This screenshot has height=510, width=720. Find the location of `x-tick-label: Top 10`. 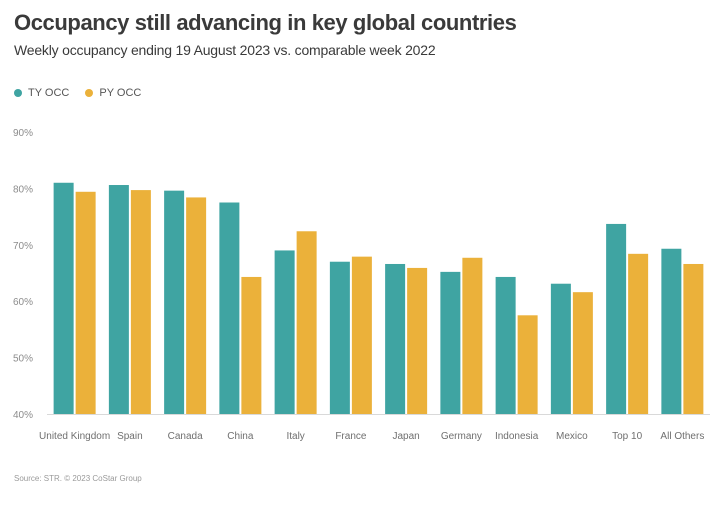

x-tick-label: Top 10 is located at coordinates (627, 436).